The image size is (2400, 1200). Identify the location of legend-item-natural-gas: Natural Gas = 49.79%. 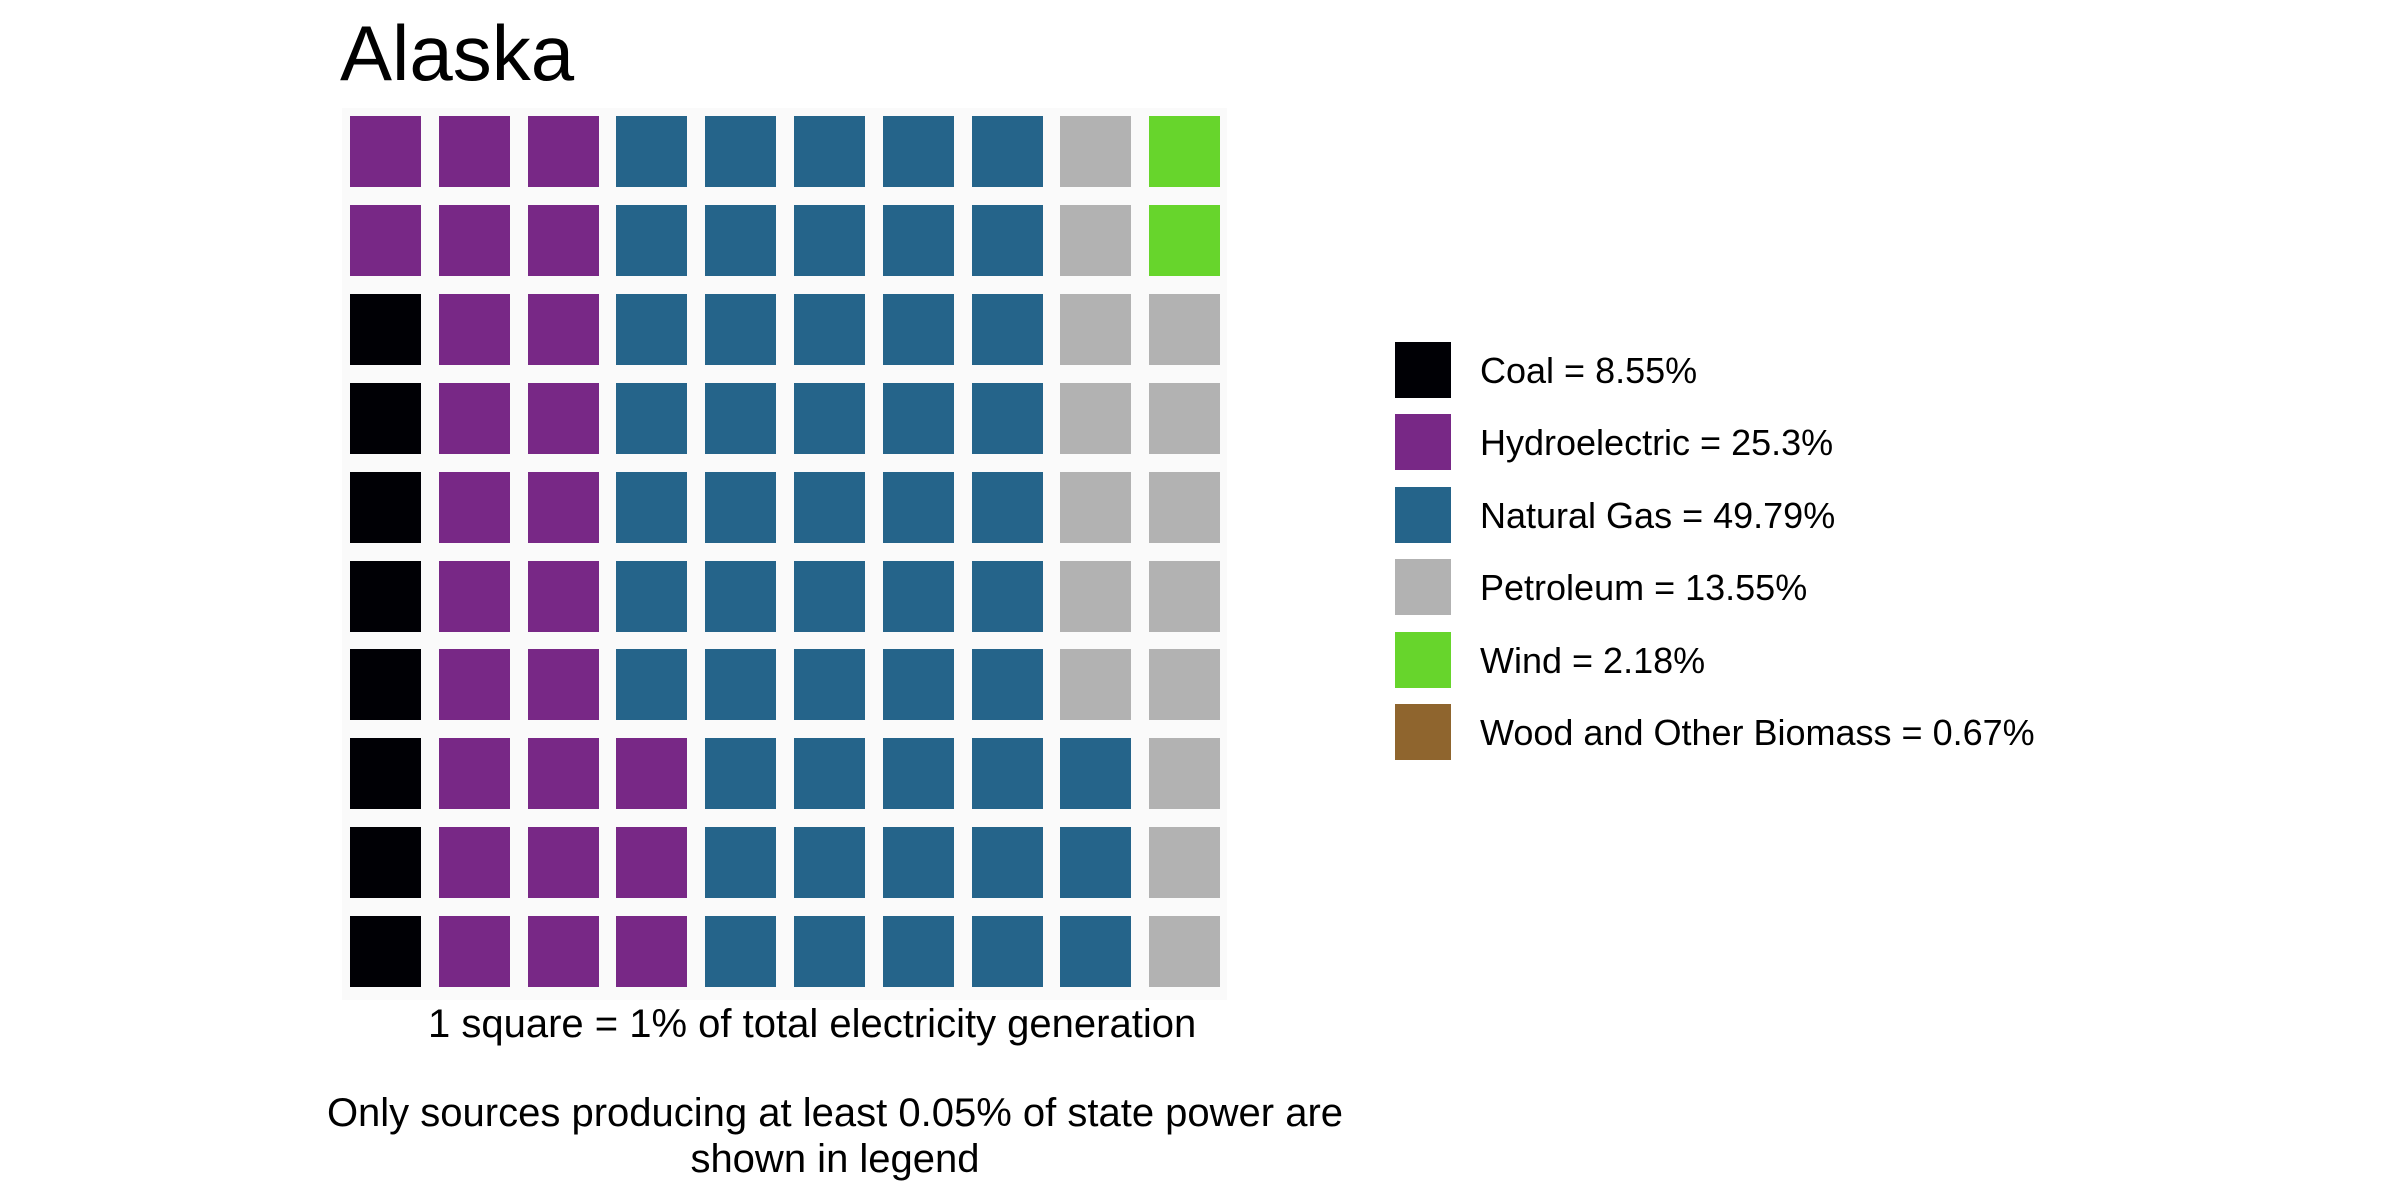
(1745, 514).